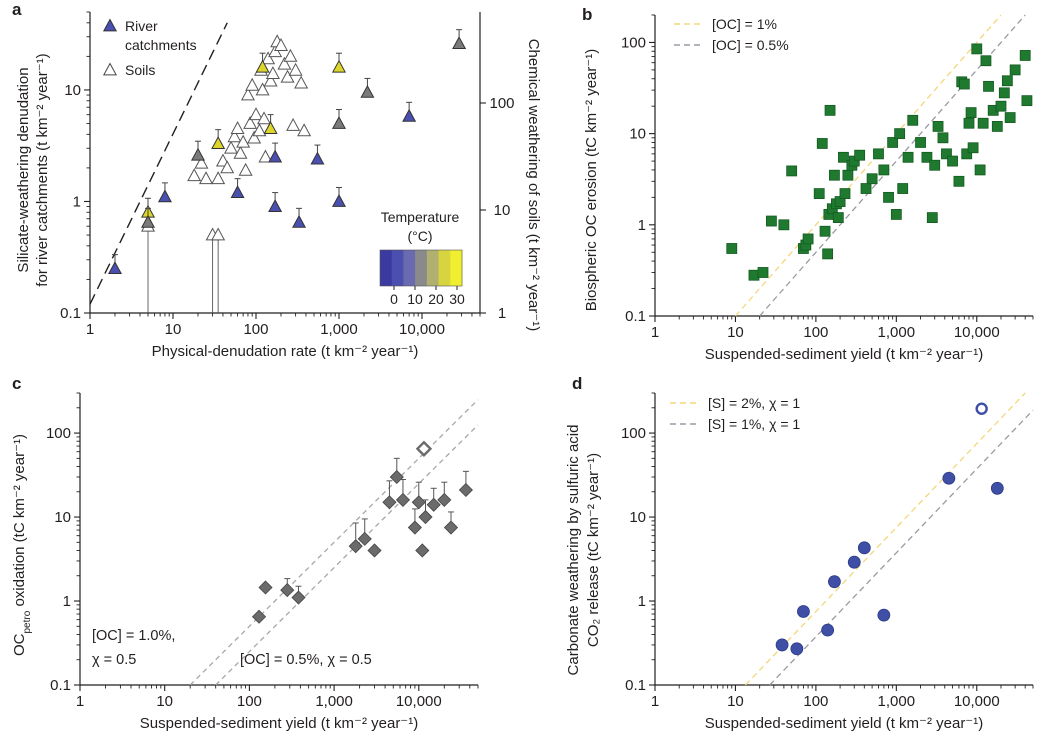  What do you see at coordinates (815, 701) in the screenshot?
I see `d-x-tick-label: 100` at bounding box center [815, 701].